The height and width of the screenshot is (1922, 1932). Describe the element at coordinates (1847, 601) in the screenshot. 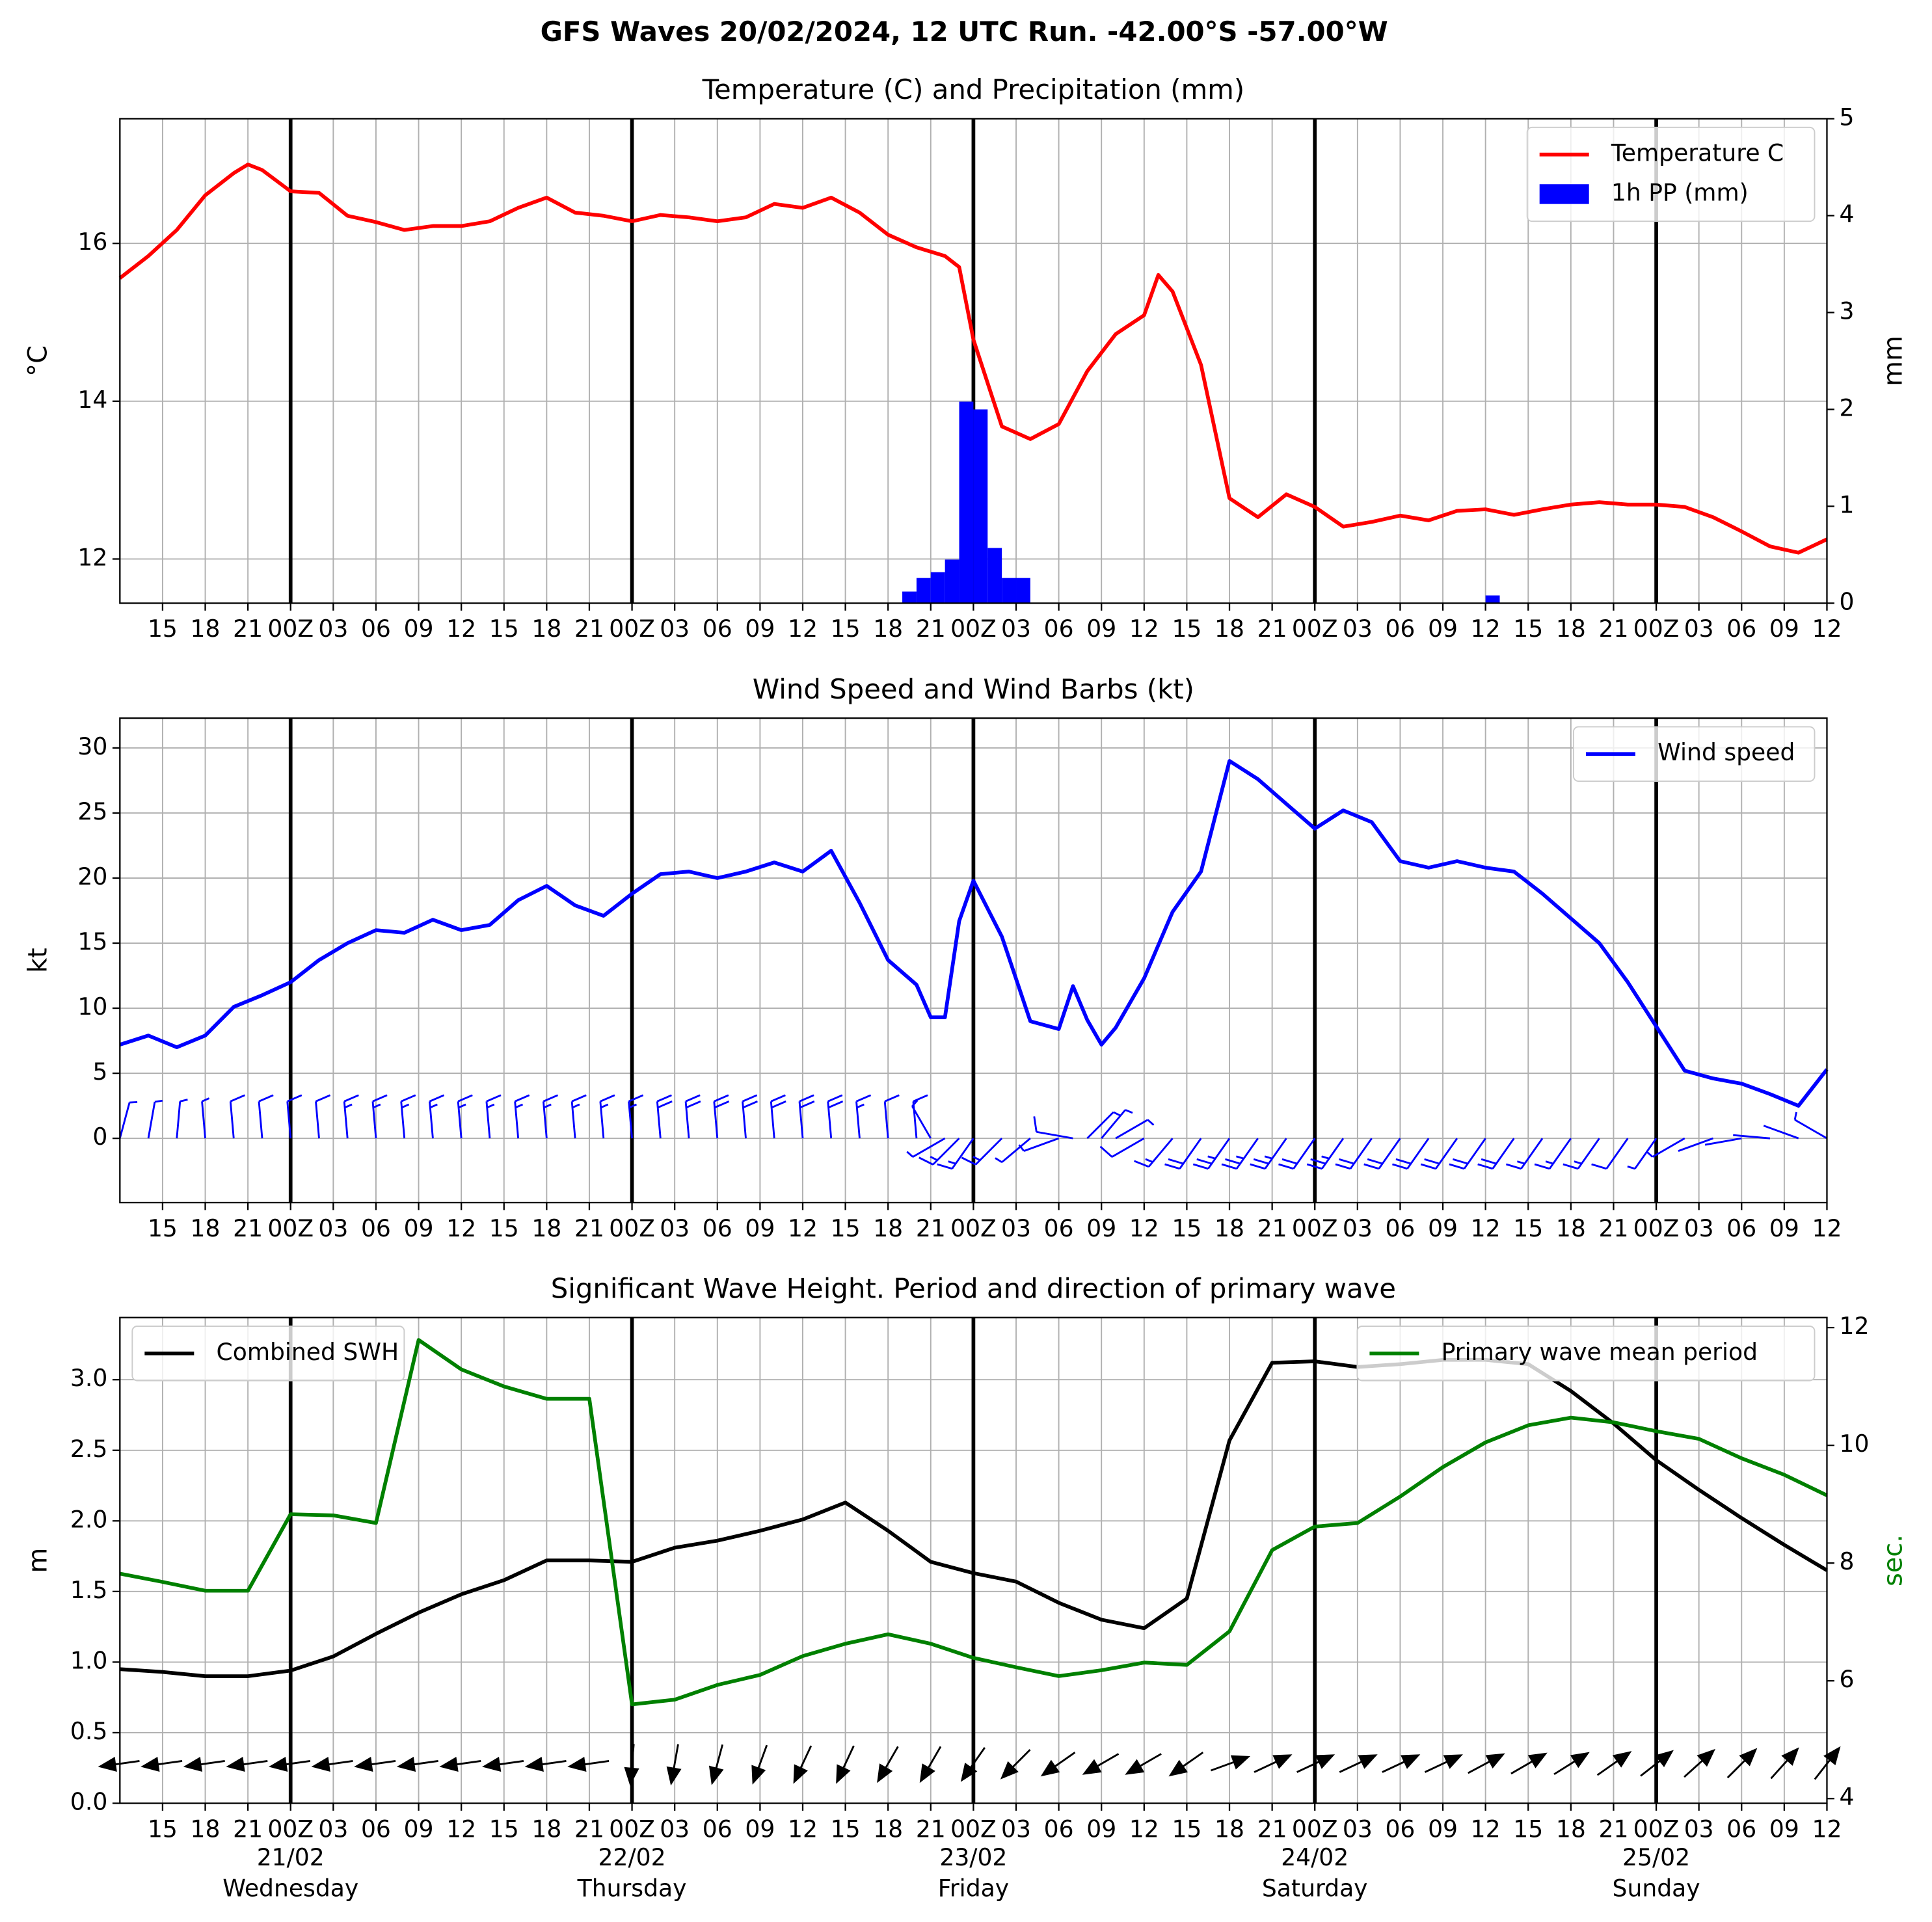

I see `y2-tick-label: 0` at that location.